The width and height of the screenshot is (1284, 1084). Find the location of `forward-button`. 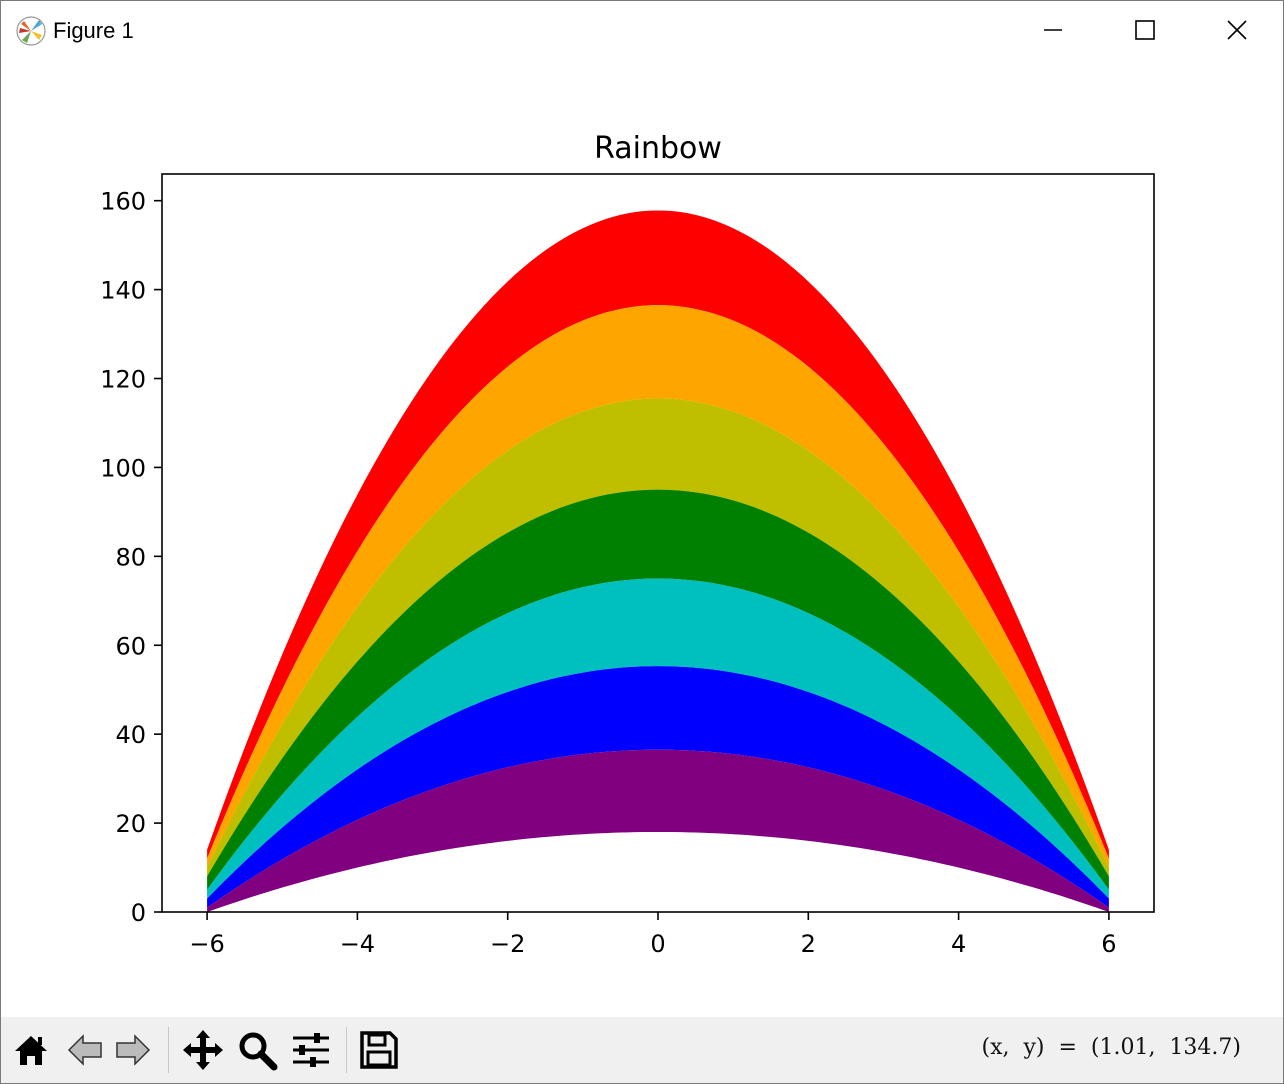

forward-button is located at coordinates (133, 1050).